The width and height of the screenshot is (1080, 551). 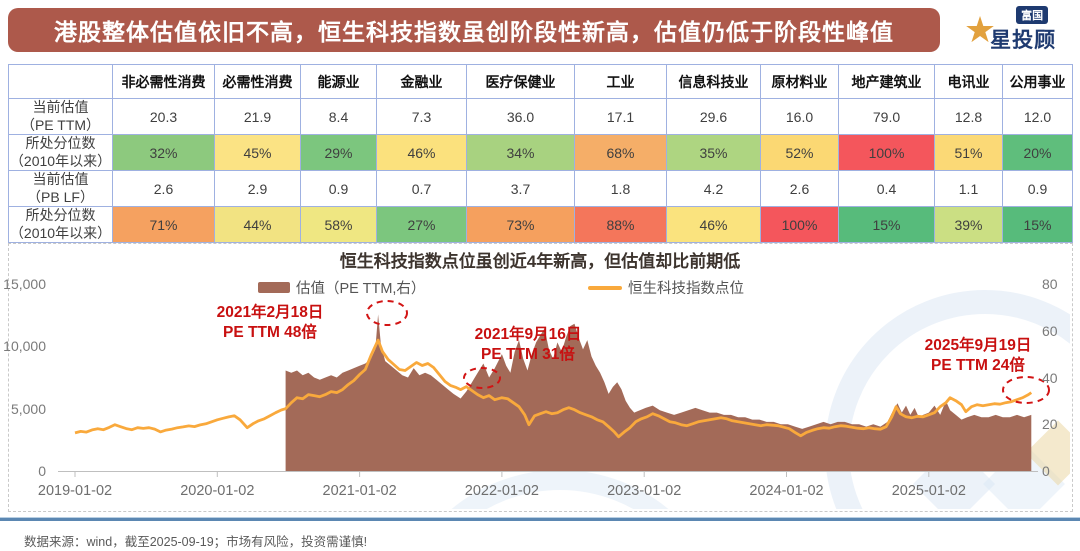 I want to click on percentile-cell: 35%, so click(x=713, y=152).